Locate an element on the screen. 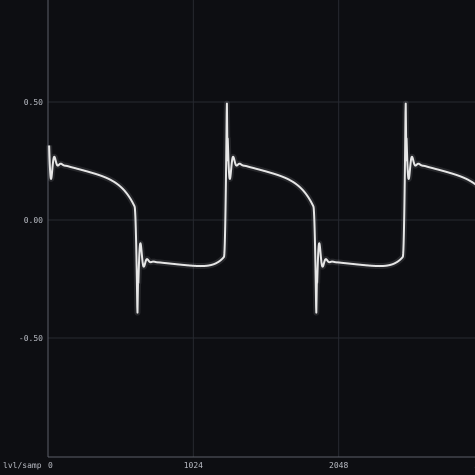 This screenshot has height=475, width=475. axis-label: lvl/samp is located at coordinates (22, 465).